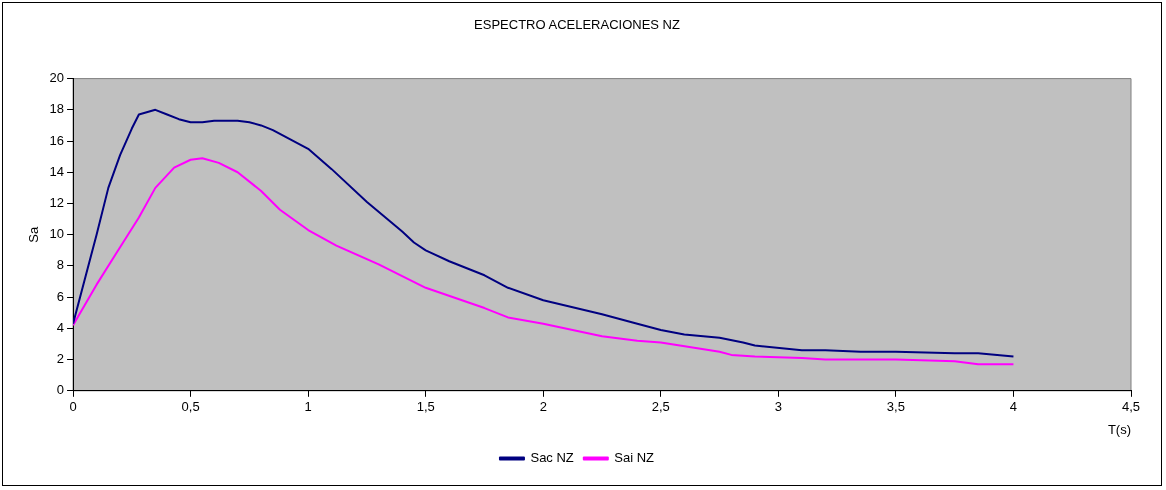 The height and width of the screenshot is (490, 1166). What do you see at coordinates (1131, 407) in the screenshot?
I see `x-tick-label: 4,5` at bounding box center [1131, 407].